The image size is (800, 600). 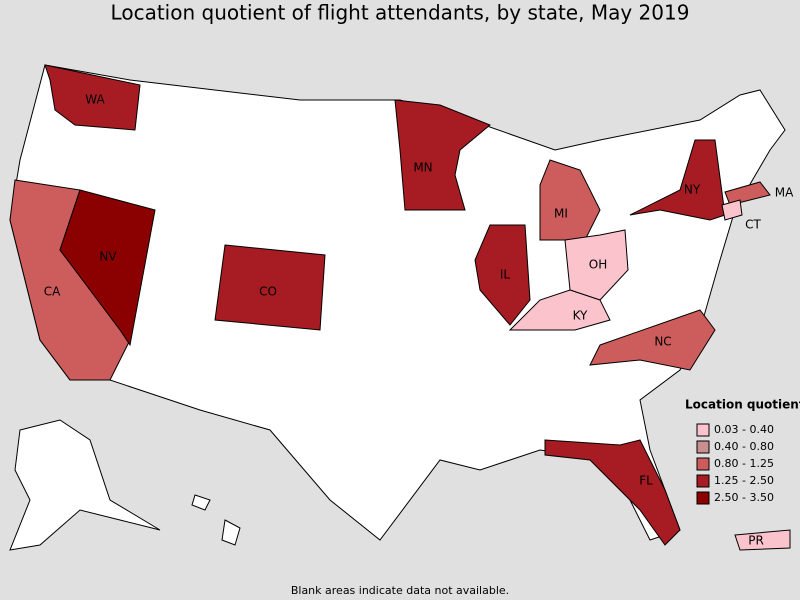 I want to click on state: NV, so click(x=107, y=268).